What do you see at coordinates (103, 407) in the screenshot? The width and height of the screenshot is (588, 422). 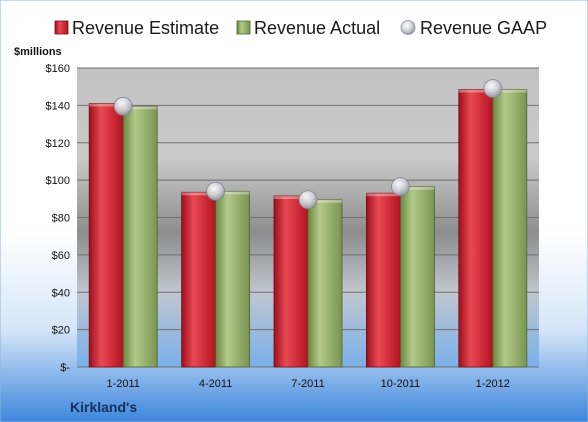 I see `company-name: Kirkland's` at bounding box center [103, 407].